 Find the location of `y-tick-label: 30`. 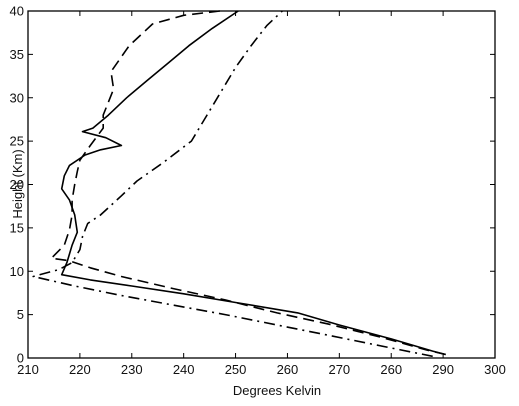

y-tick-label: 30 is located at coordinates (17, 97).